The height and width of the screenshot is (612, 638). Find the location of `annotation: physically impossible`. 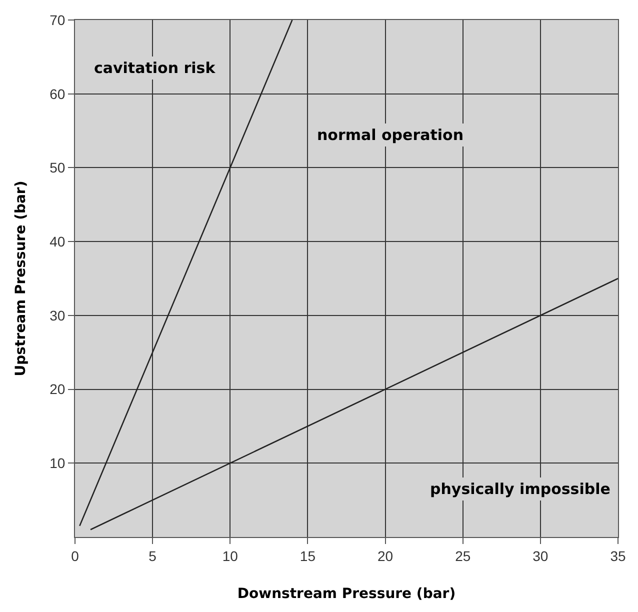

annotation: physically impossible is located at coordinates (520, 489).